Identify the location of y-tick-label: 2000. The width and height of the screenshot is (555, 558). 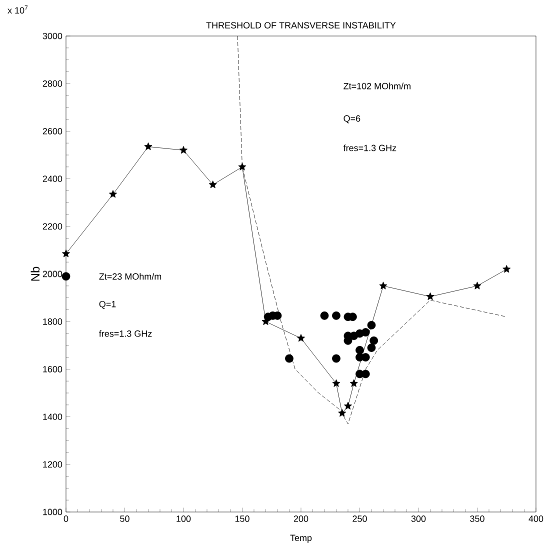
(52, 274).